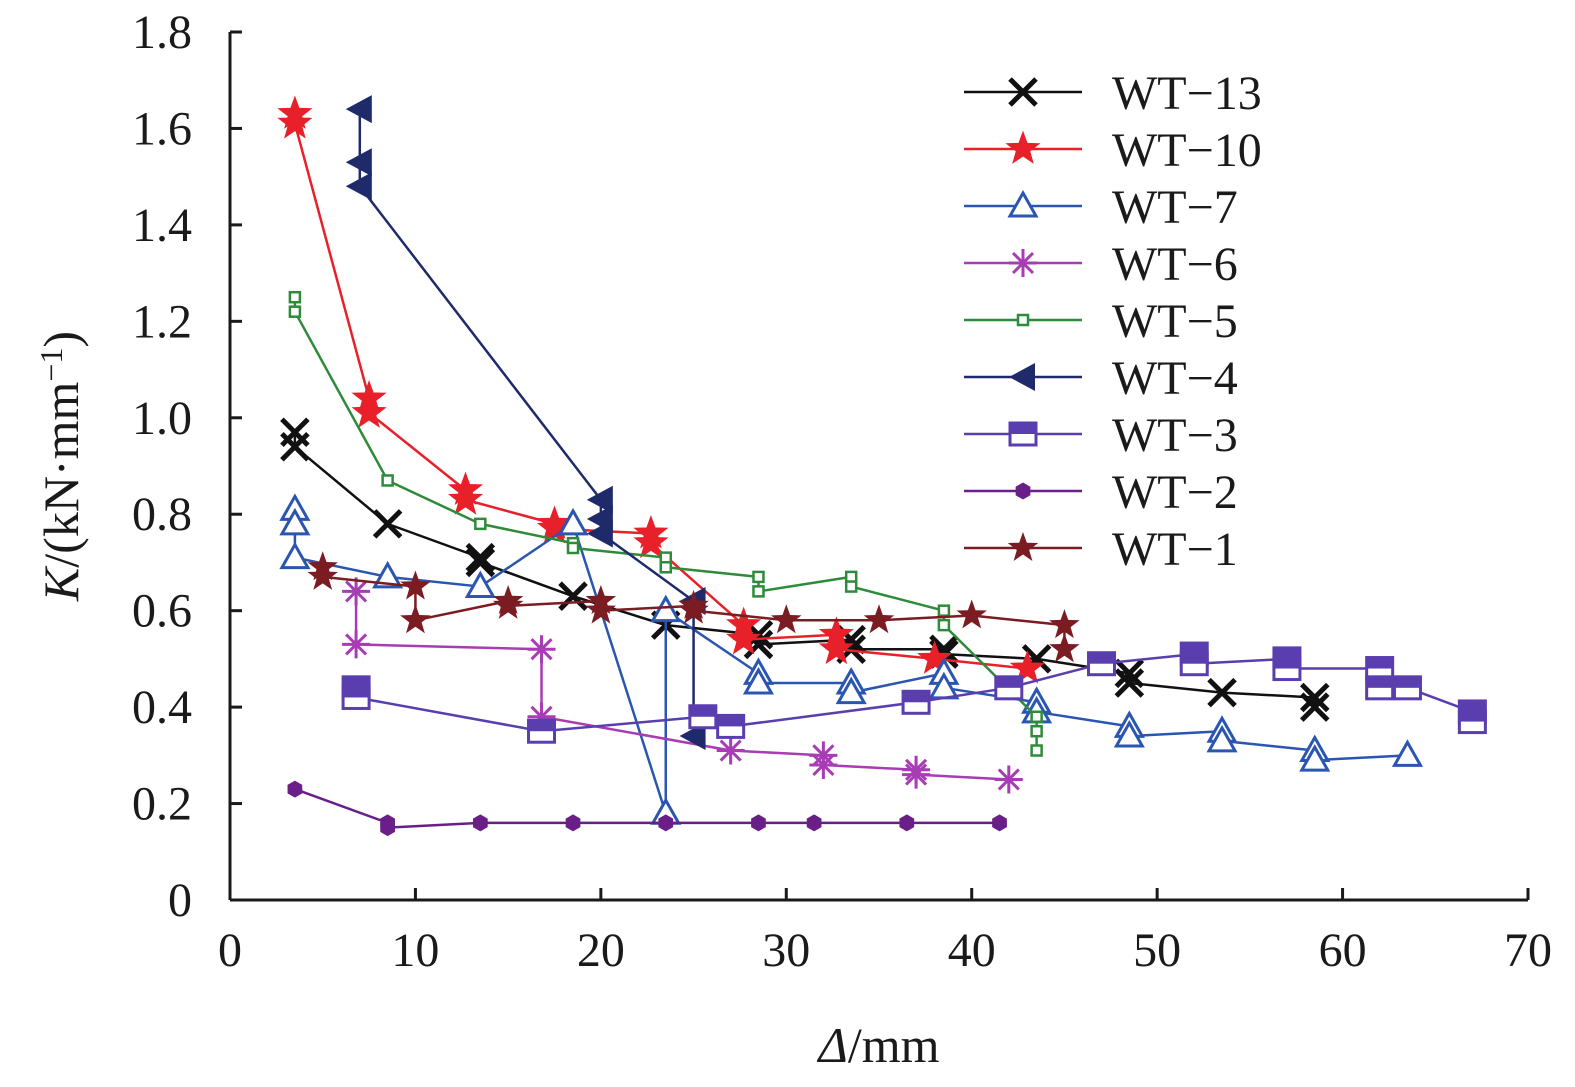  Describe the element at coordinates (1101, 435) in the screenshot. I see `legend-item: WT−3` at that location.